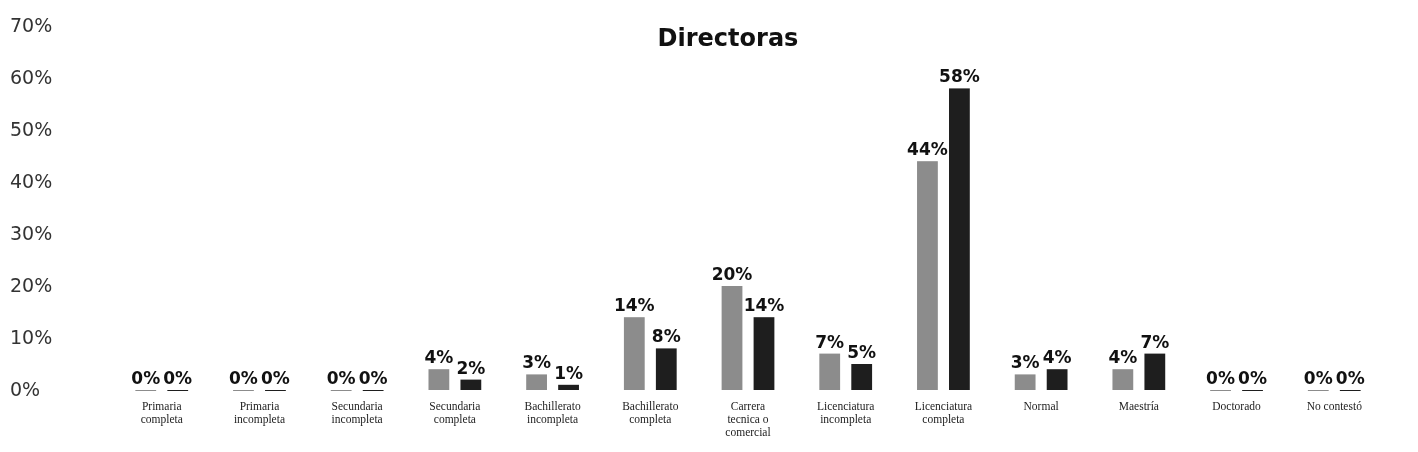  What do you see at coordinates (31, 128) in the screenshot?
I see `y-tick-label: 50%` at bounding box center [31, 128].